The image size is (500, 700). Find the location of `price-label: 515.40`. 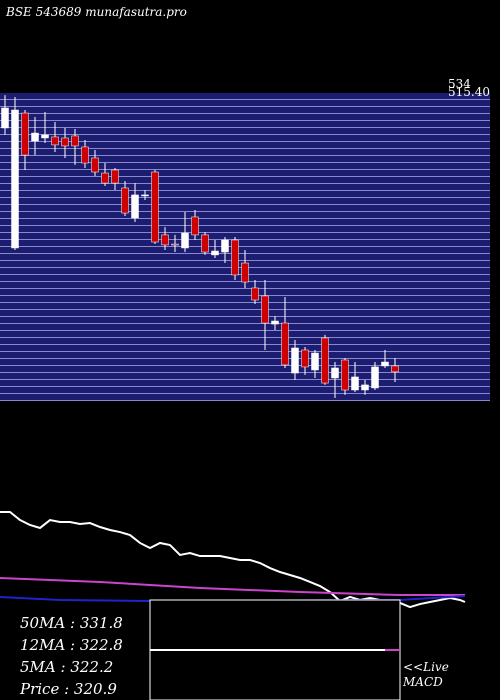

price-label: 515.40 is located at coordinates (469, 92).